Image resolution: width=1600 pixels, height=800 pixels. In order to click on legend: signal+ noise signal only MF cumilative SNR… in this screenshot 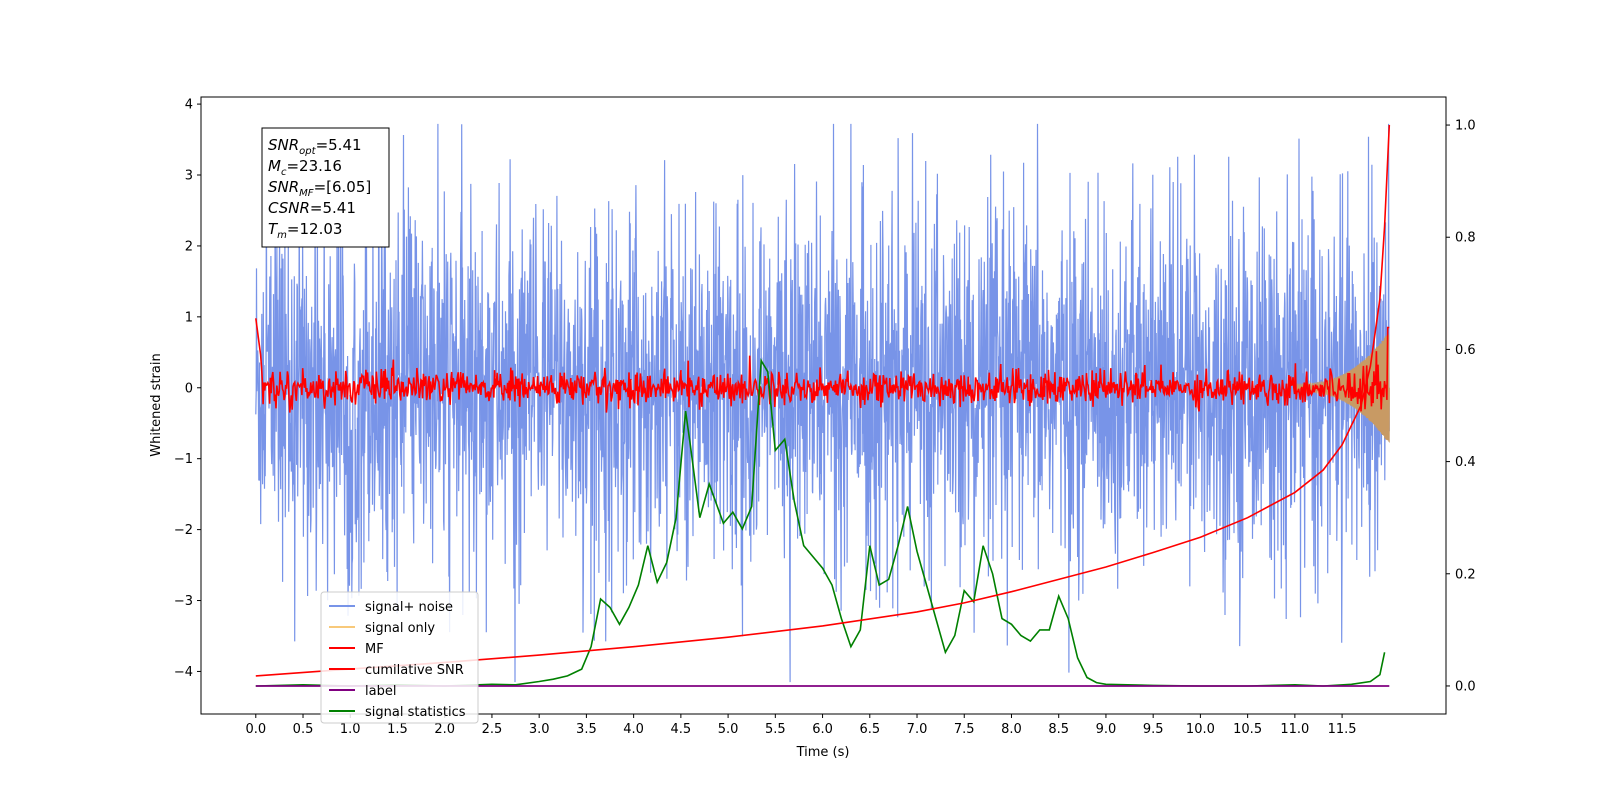, I will do `click(399, 657)`.